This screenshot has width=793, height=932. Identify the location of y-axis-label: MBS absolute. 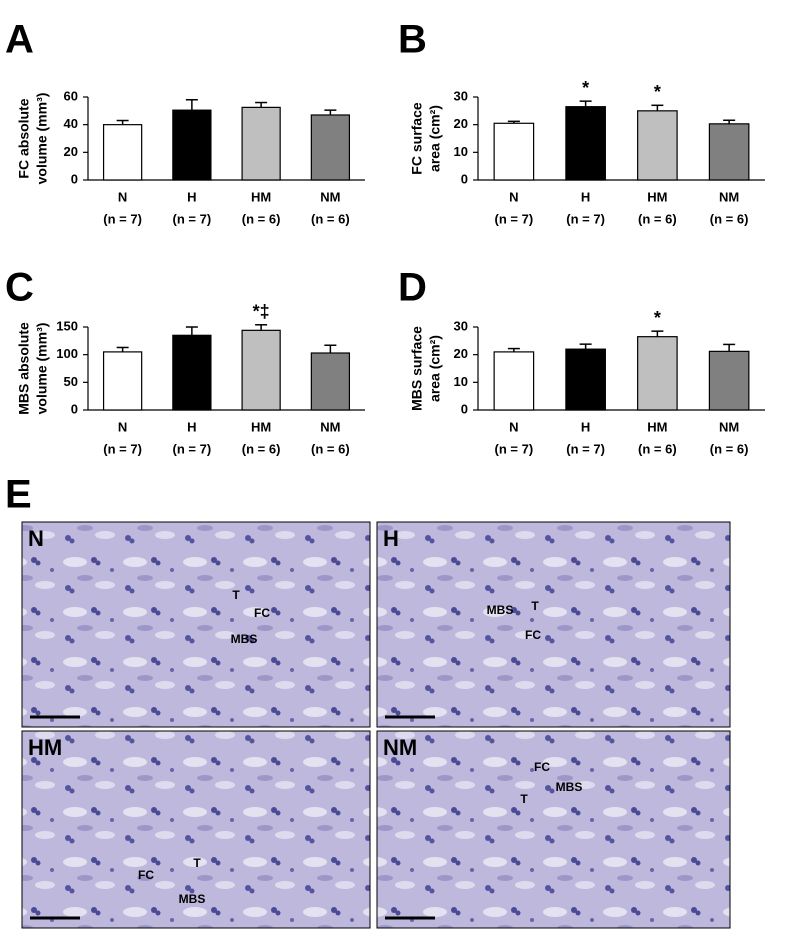
(24, 368).